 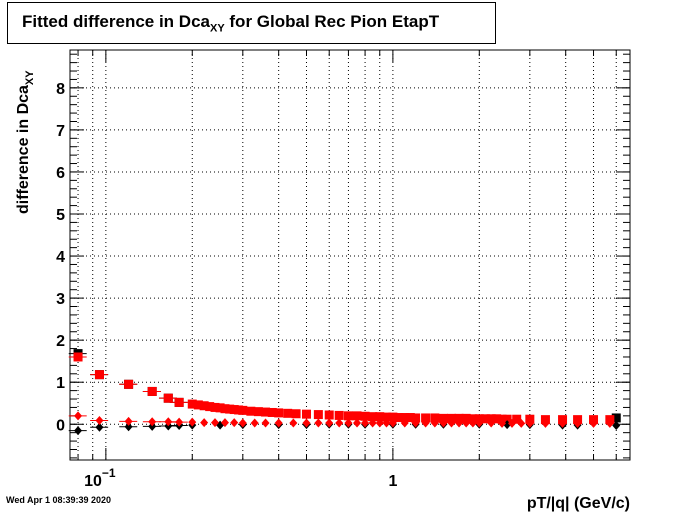 I want to click on y-tick-label: 2, so click(x=60, y=341).